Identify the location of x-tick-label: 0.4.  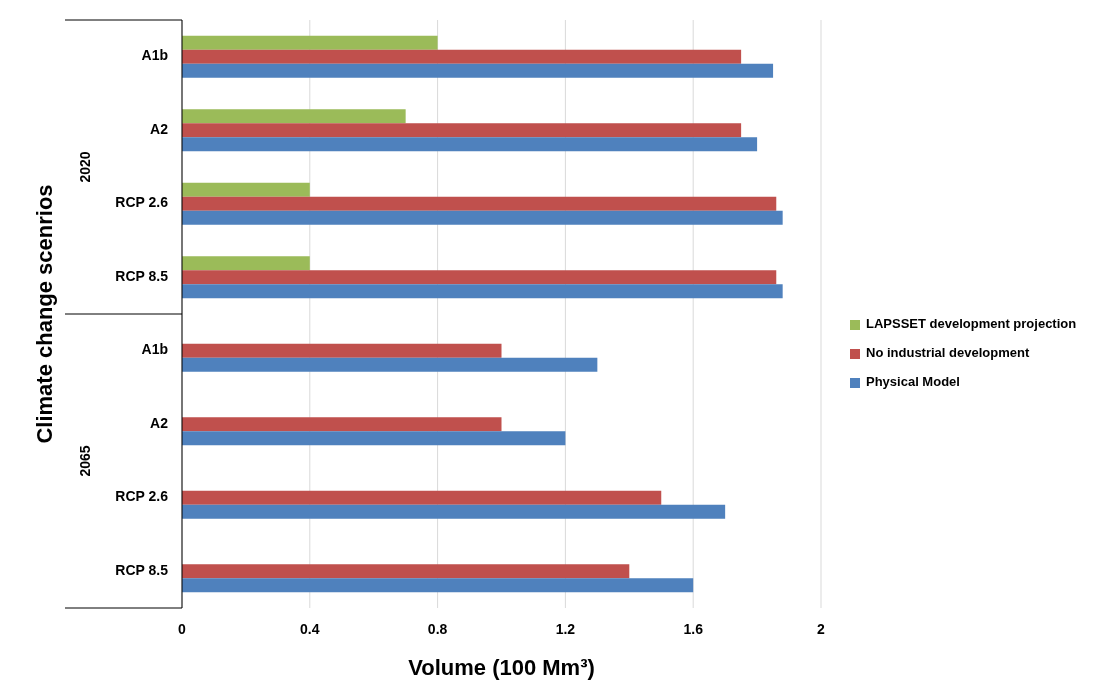
(310, 629).